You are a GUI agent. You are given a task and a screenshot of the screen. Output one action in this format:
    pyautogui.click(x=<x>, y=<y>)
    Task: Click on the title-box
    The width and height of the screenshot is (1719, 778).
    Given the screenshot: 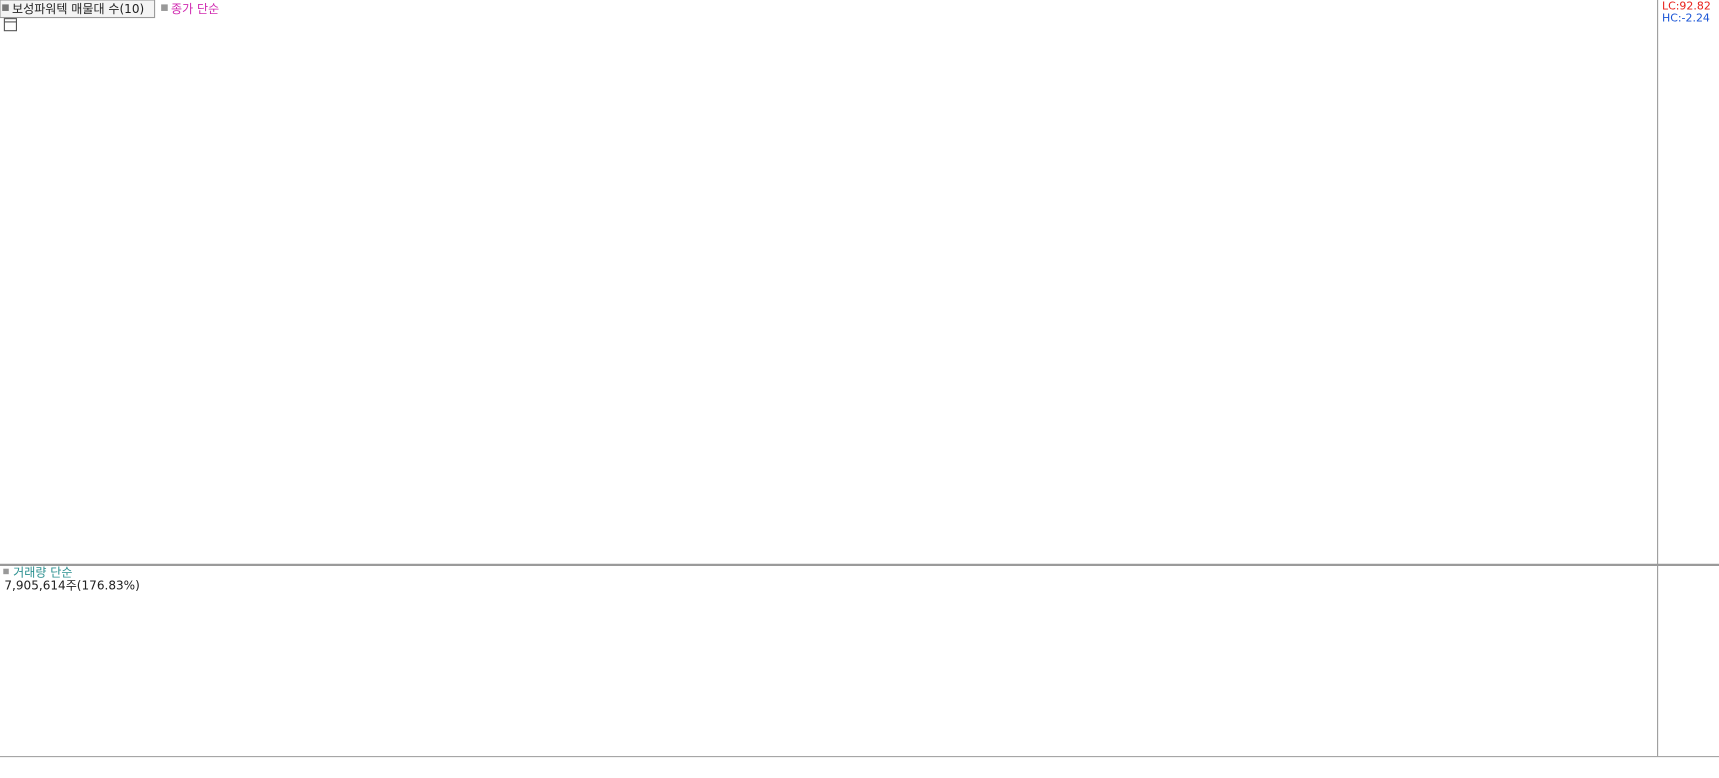 What is the action you would take?
    pyautogui.click(x=78, y=9)
    